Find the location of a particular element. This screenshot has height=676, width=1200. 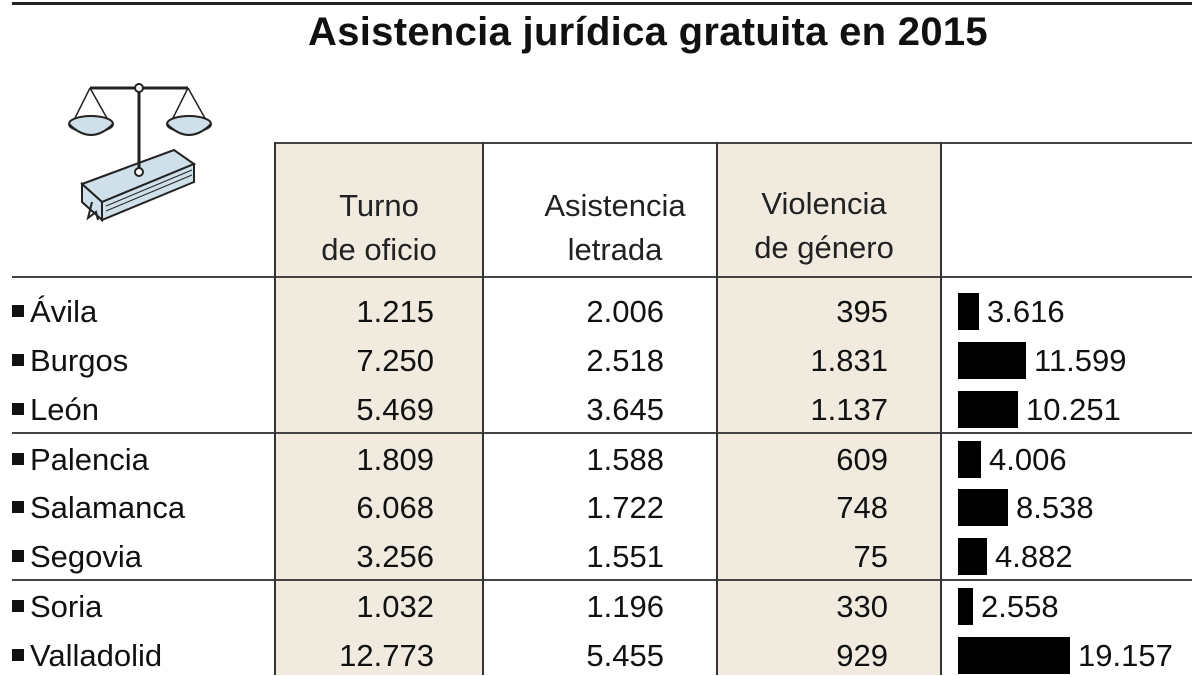

total-label: 2.558 is located at coordinates (1020, 606).